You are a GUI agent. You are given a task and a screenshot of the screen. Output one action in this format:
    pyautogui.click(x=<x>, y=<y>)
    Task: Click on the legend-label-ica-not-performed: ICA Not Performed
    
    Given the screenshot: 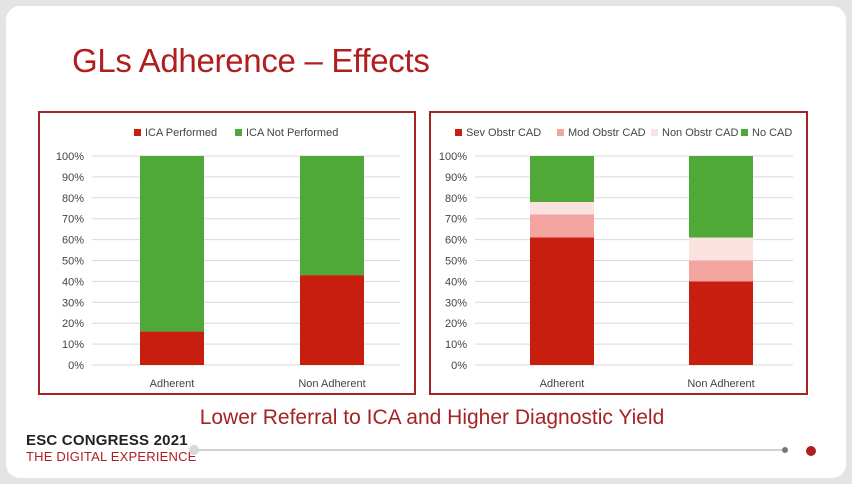 What is the action you would take?
    pyautogui.click(x=292, y=133)
    